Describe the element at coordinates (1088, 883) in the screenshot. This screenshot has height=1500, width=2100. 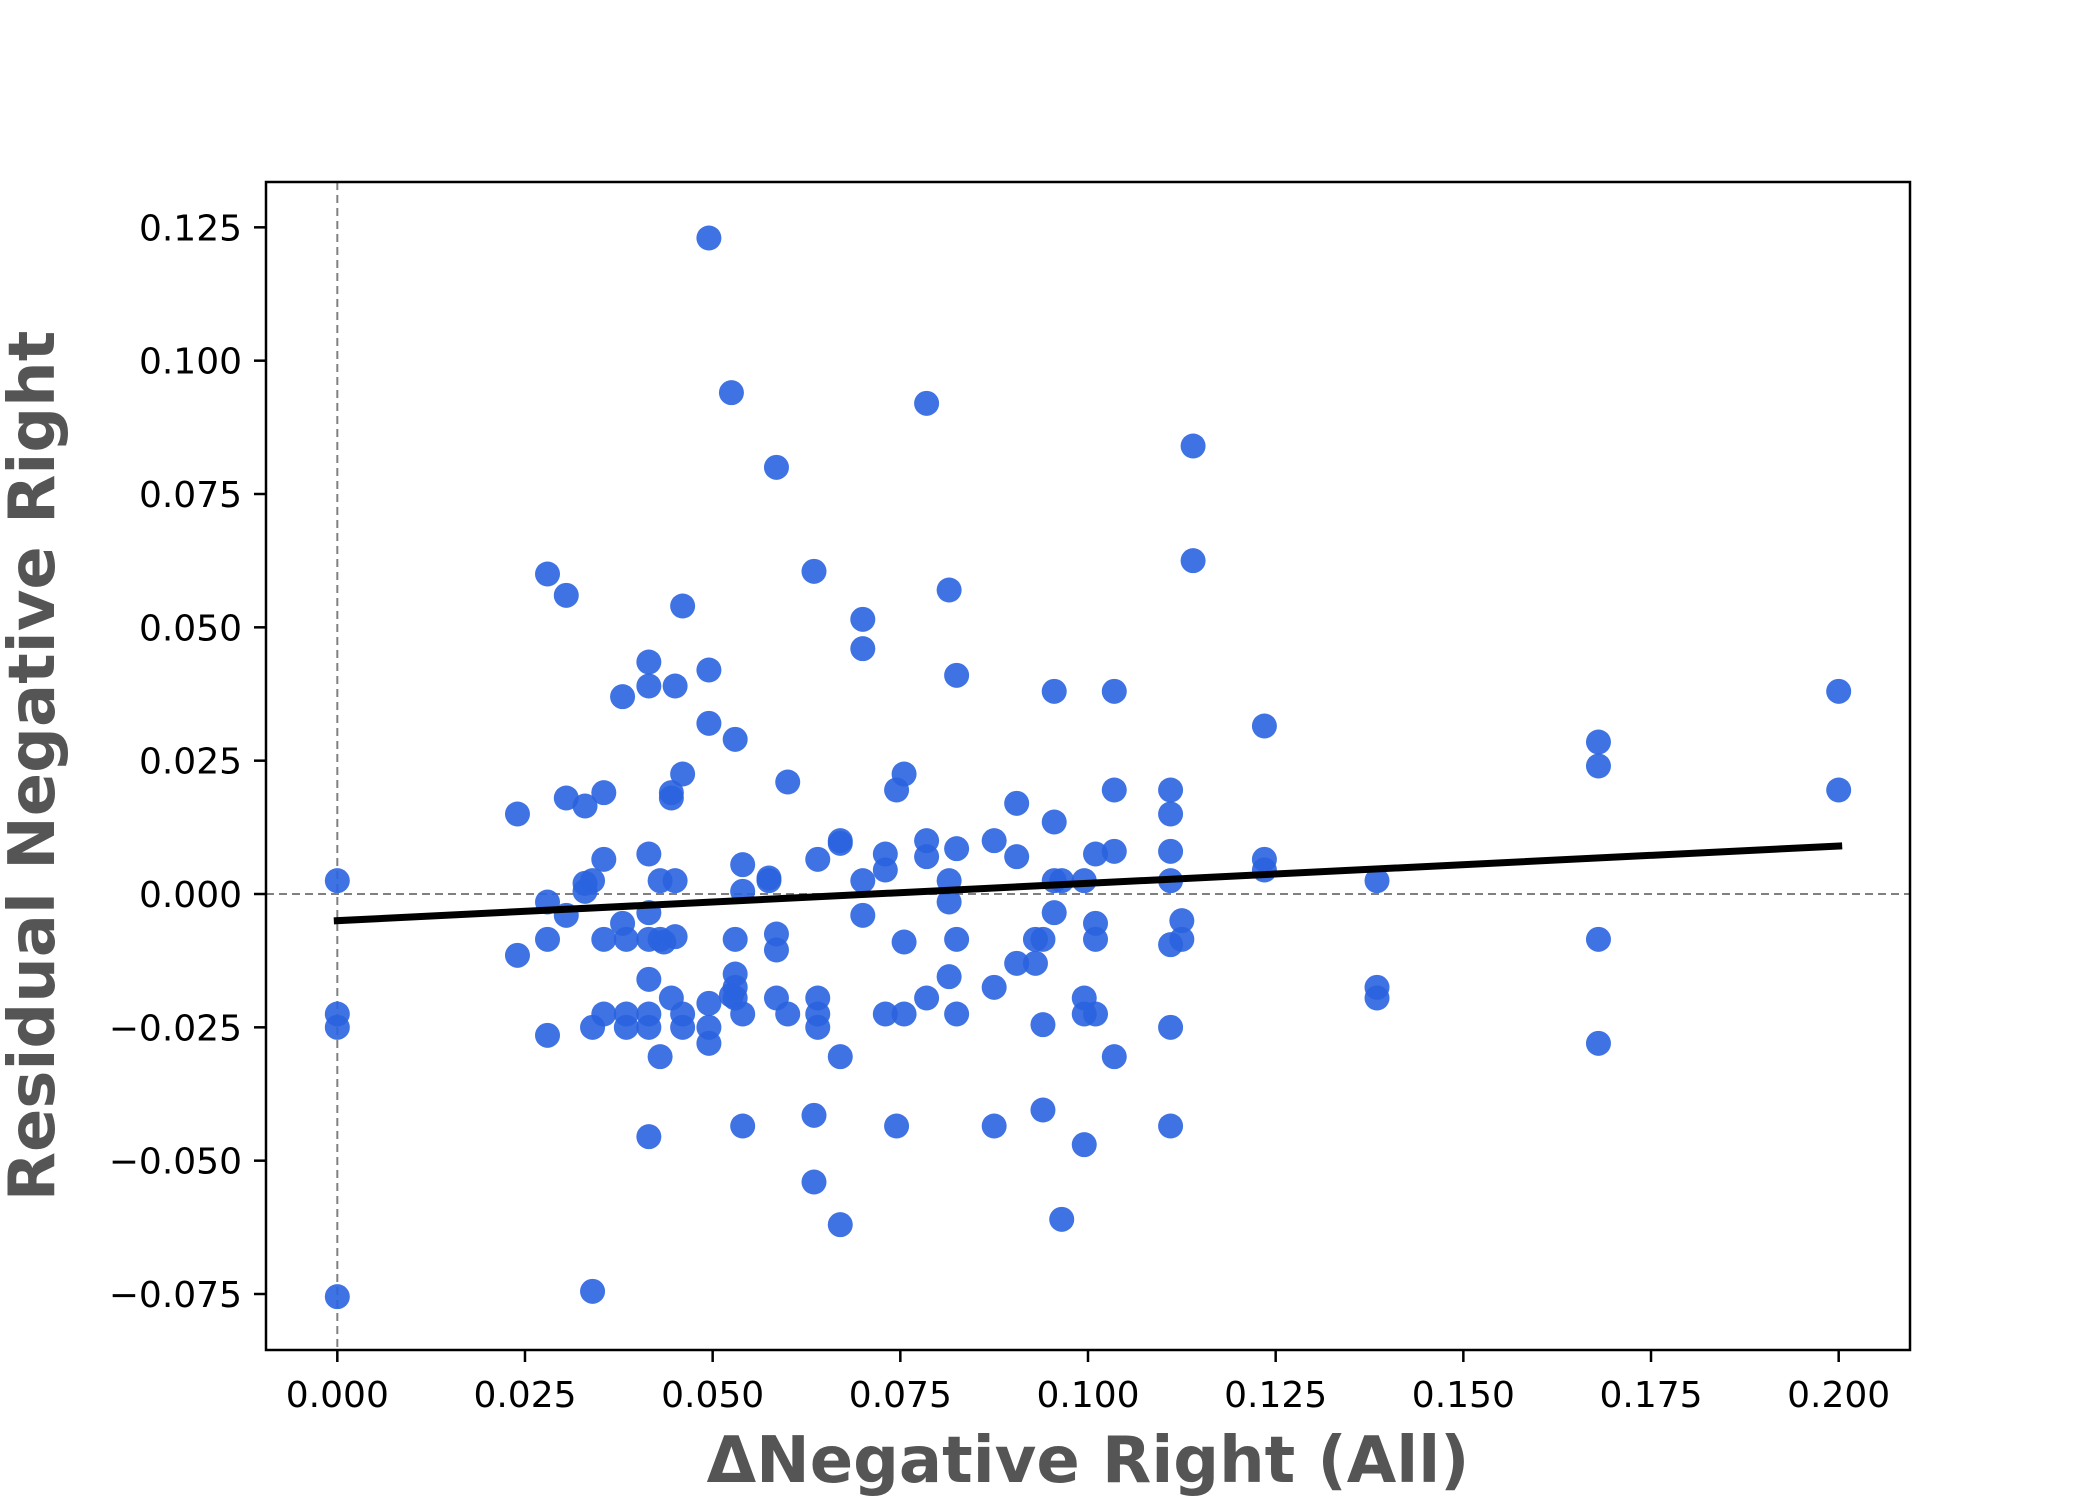
I see `regression-fit-line` at that location.